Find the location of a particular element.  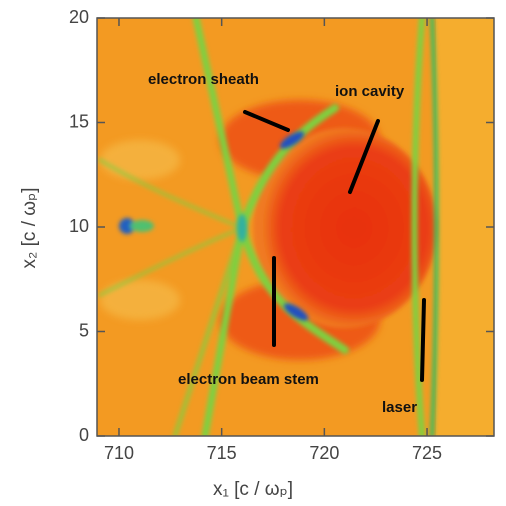

y-tick-label: 15 is located at coordinates (79, 121).